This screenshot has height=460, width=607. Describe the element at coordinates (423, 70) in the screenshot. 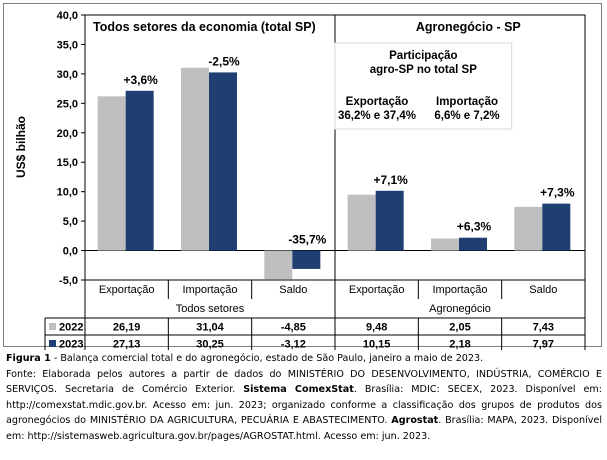

I see `annotation-title-line2: agro-SP no total SP` at that location.